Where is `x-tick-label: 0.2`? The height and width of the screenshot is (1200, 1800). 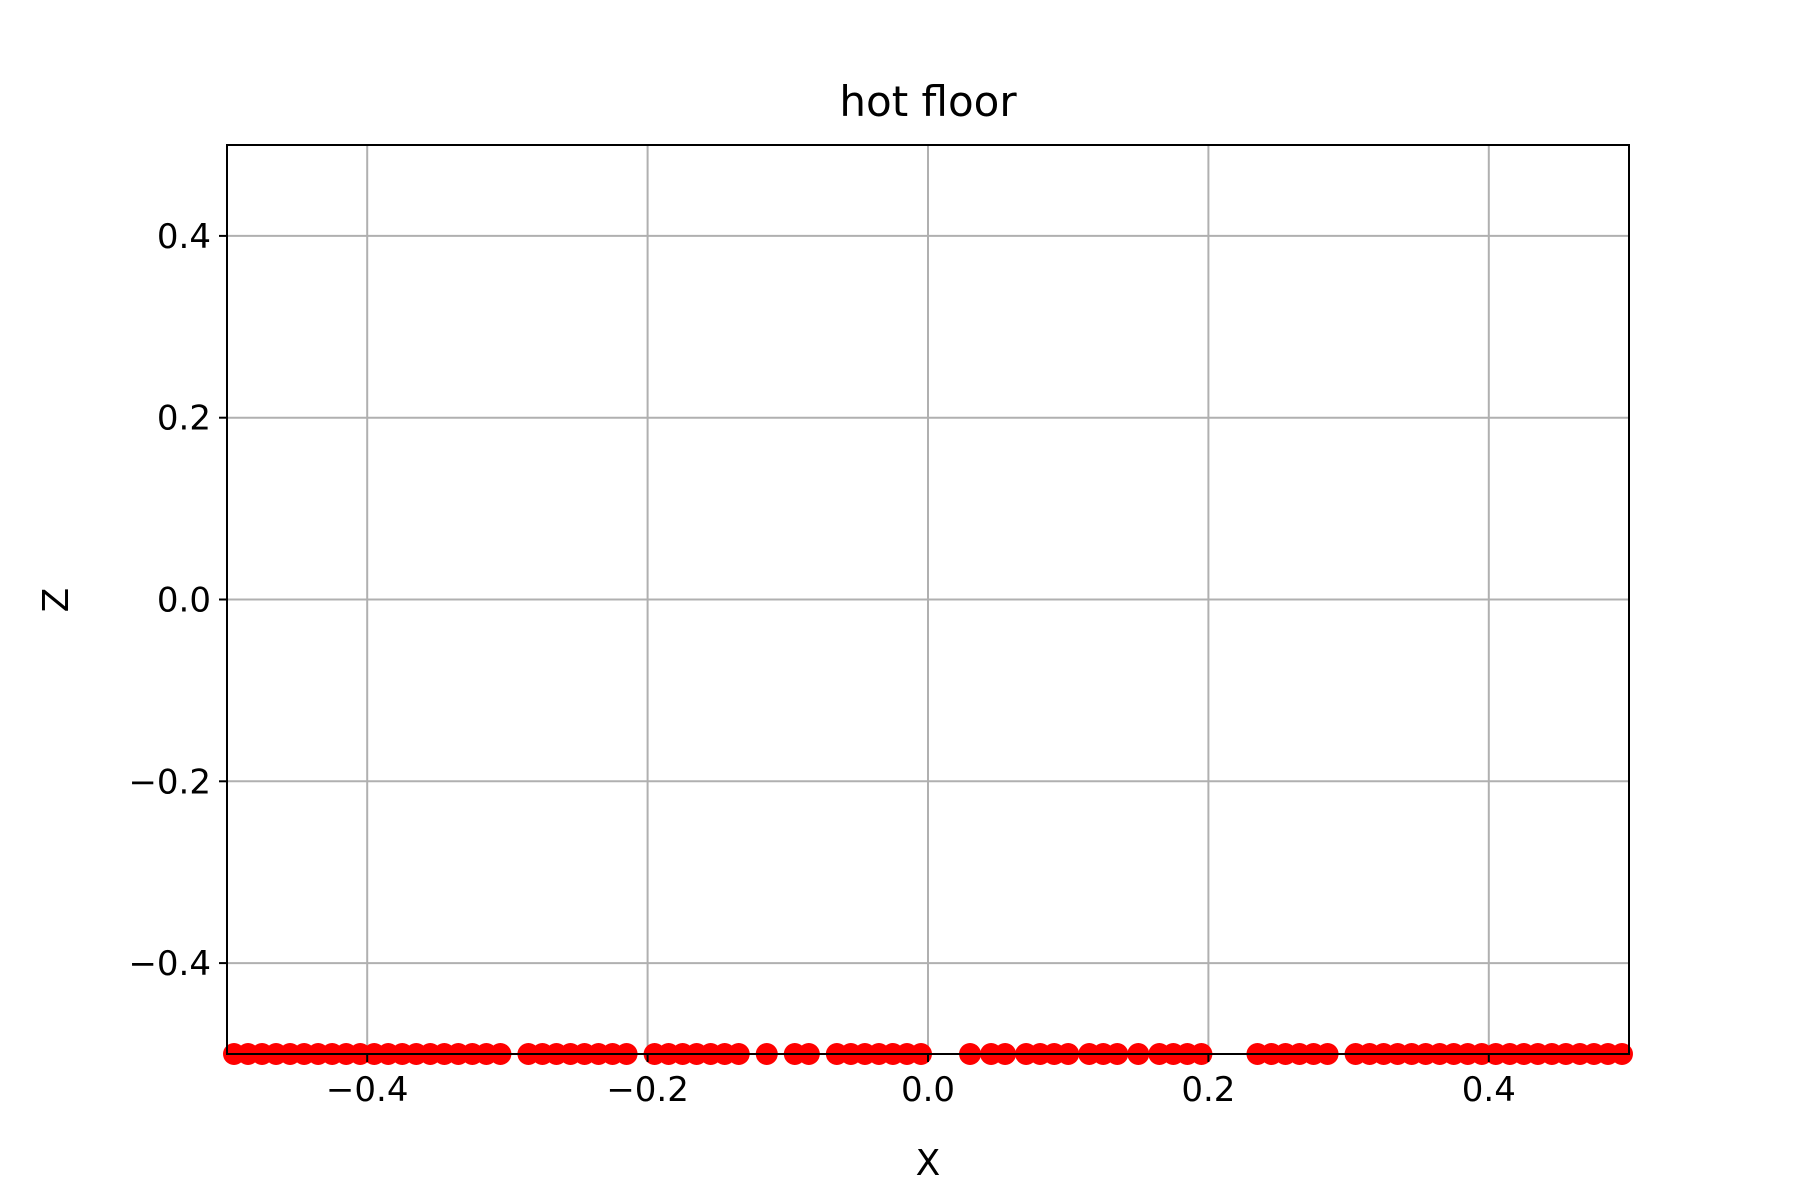
x-tick-label: 0.2 is located at coordinates (1208, 1090).